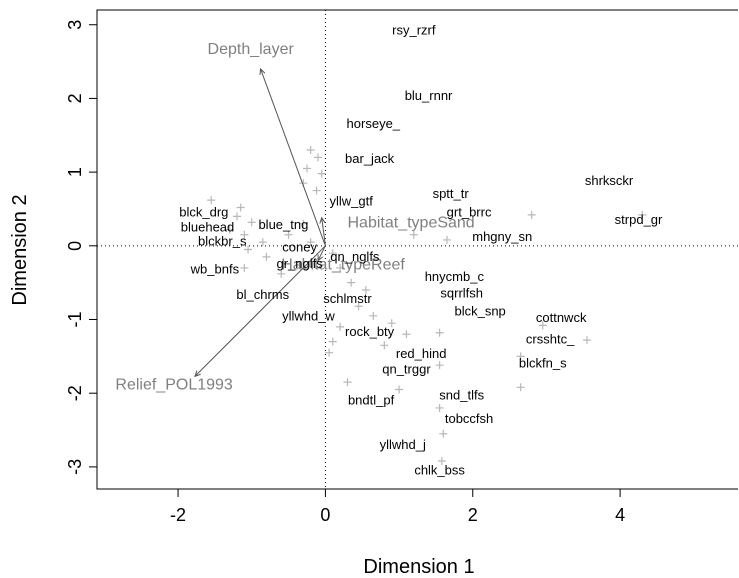 The height and width of the screenshot is (578, 739). I want to click on y-axis-ticks: -3 -2 -1 0 1 2 3, so click(81, 247).